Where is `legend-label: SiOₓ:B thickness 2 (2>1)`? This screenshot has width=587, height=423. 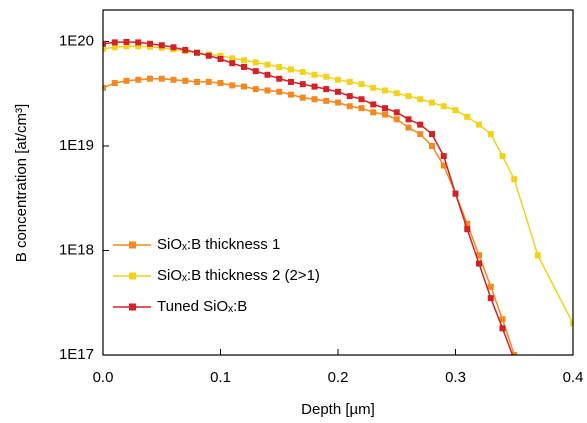 legend-label: SiOₓ:B thickness 2 (2>1) is located at coordinates (238, 275).